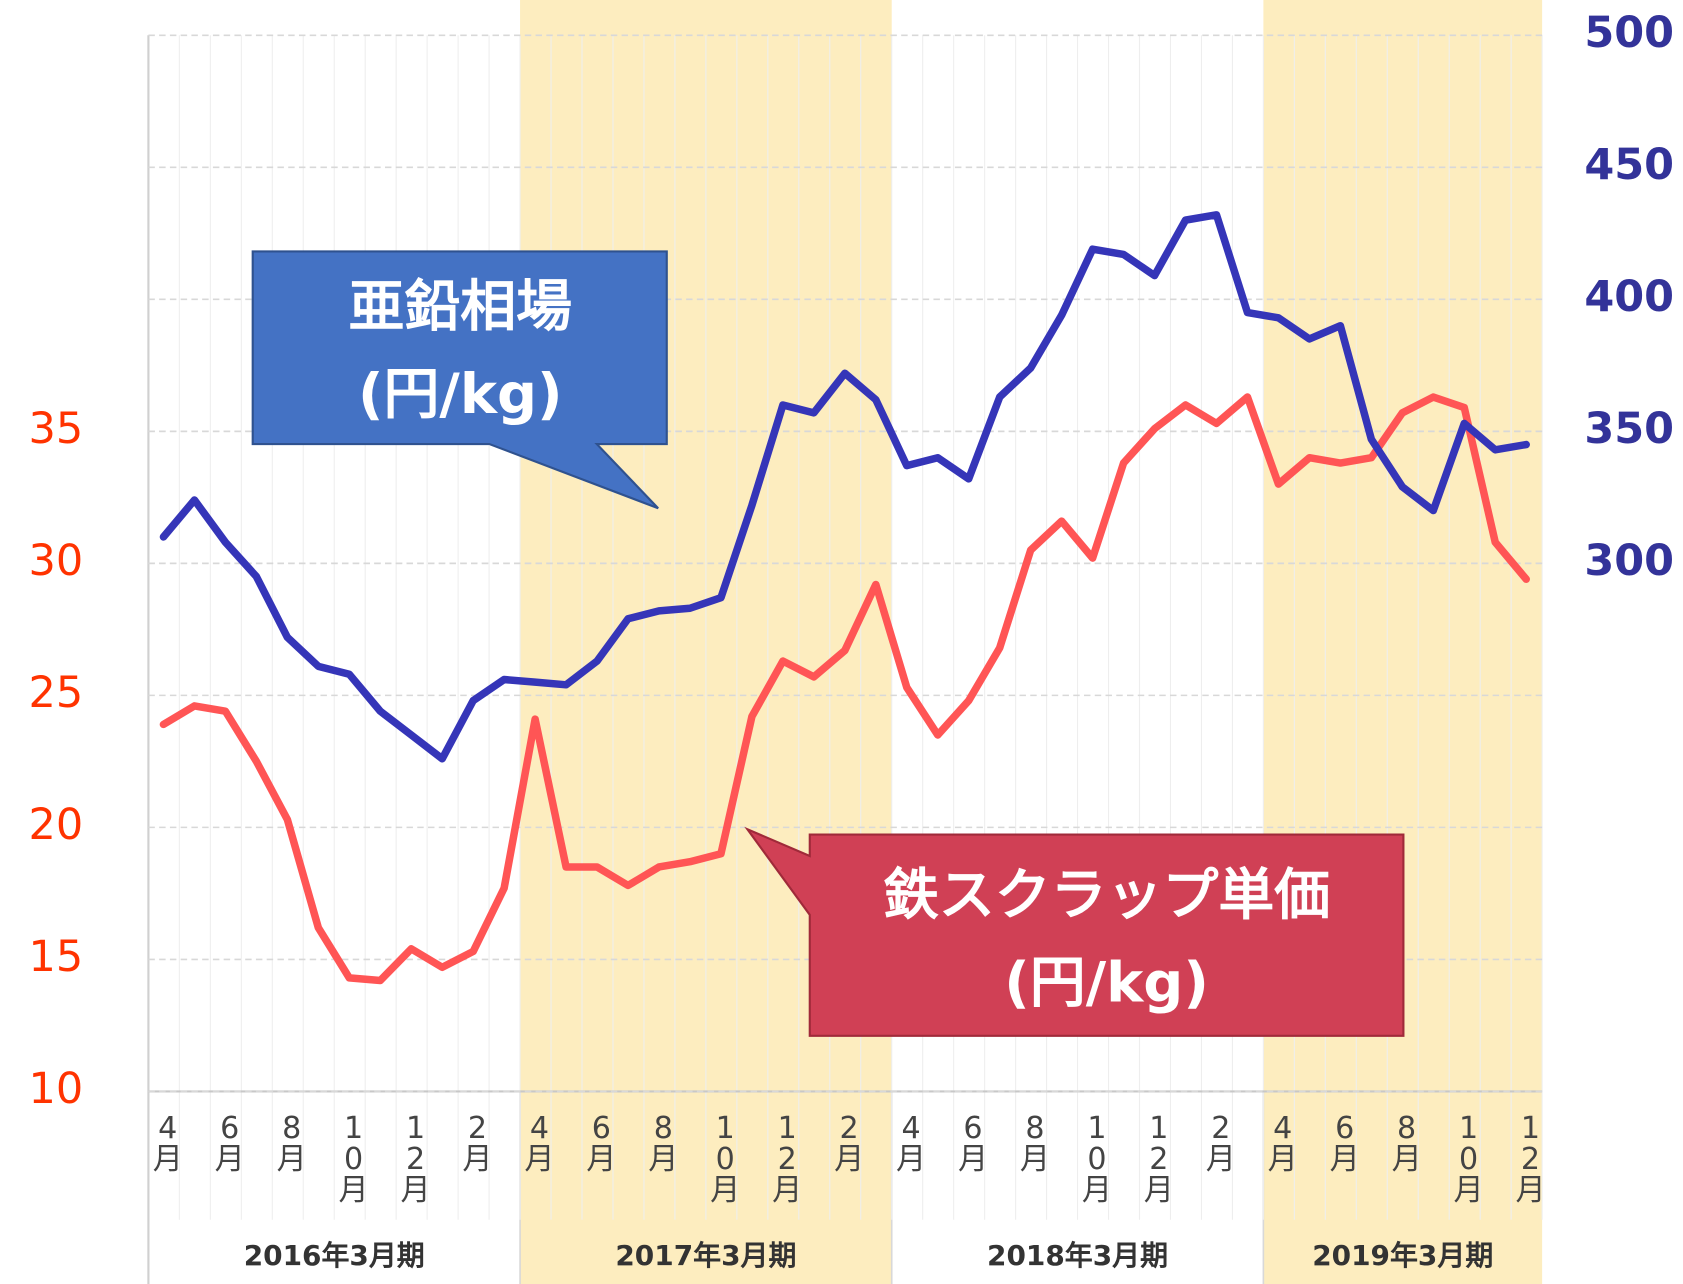  Describe the element at coordinates (1106, 895) in the screenshot. I see `callout-title: 鉄スクラップ単価` at that location.